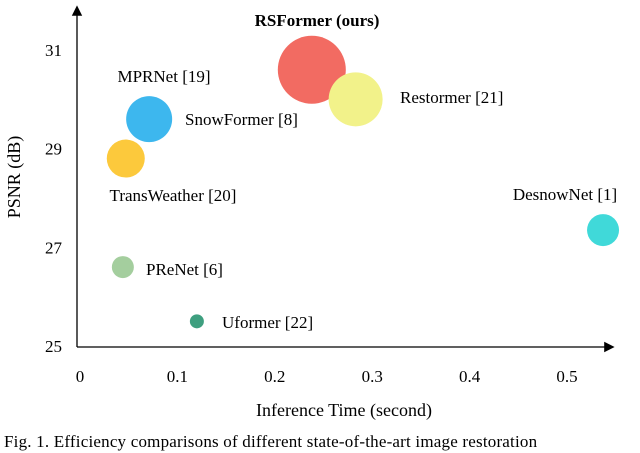  Describe the element at coordinates (173, 195) in the screenshot. I see `point-label: TransWeather [20]` at that location.